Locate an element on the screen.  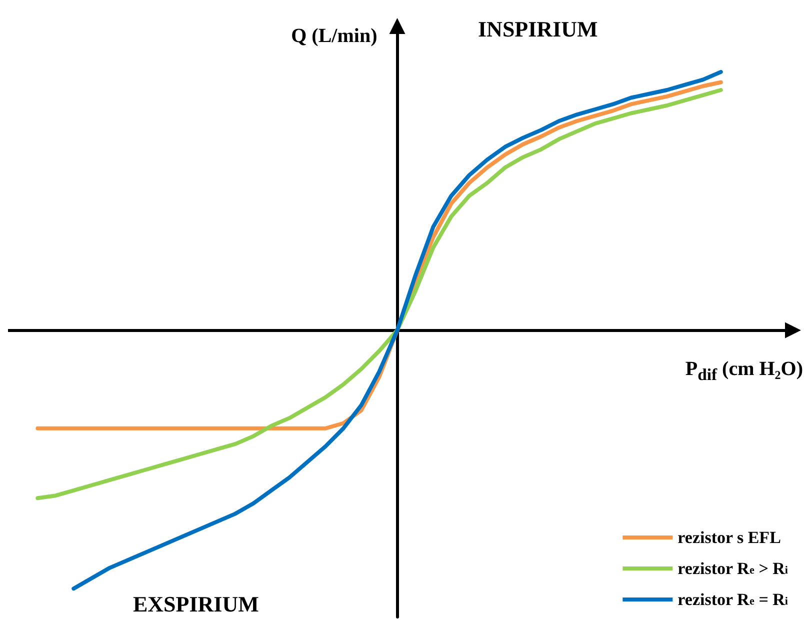
text: EXSPIRIUM is located at coordinates (196, 604).